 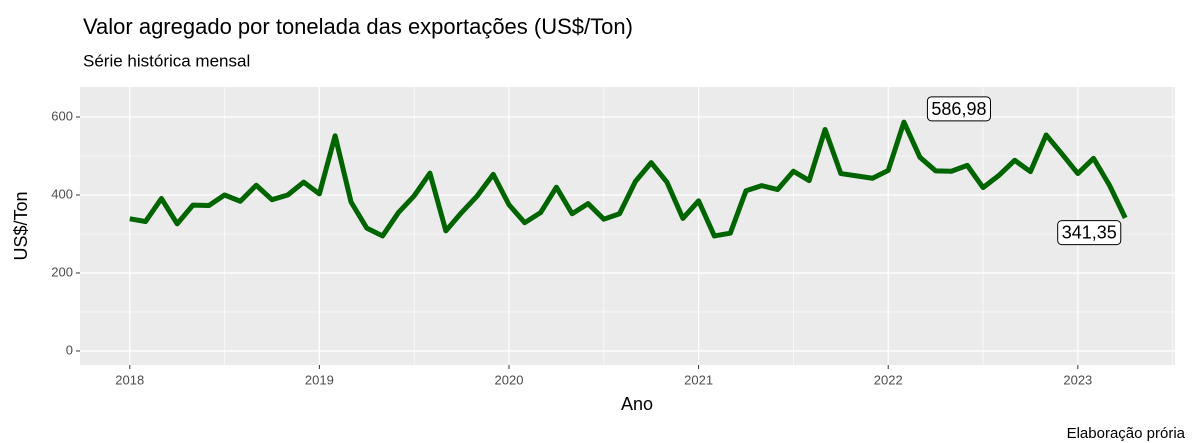 What do you see at coordinates (166, 60) in the screenshot?
I see `chart-subtitle: Série histórica mensal` at bounding box center [166, 60].